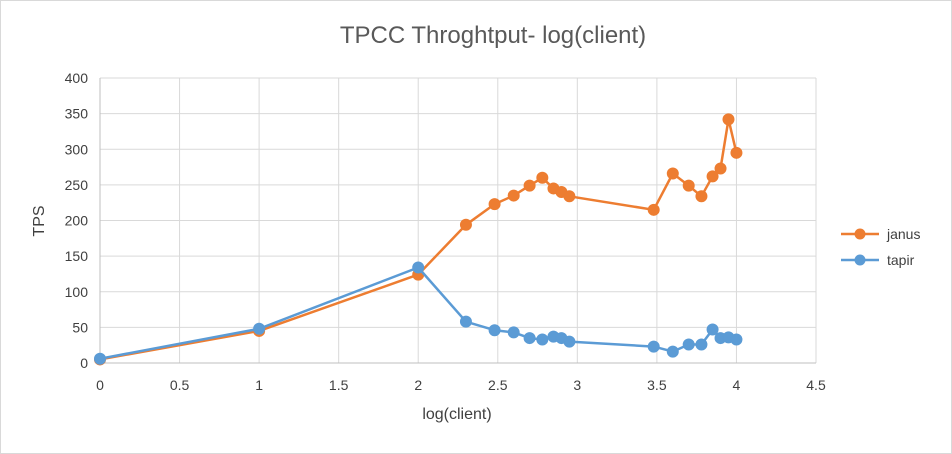 The image size is (952, 454). What do you see at coordinates (880, 234) in the screenshot?
I see `legend-item-janus: janus` at bounding box center [880, 234].